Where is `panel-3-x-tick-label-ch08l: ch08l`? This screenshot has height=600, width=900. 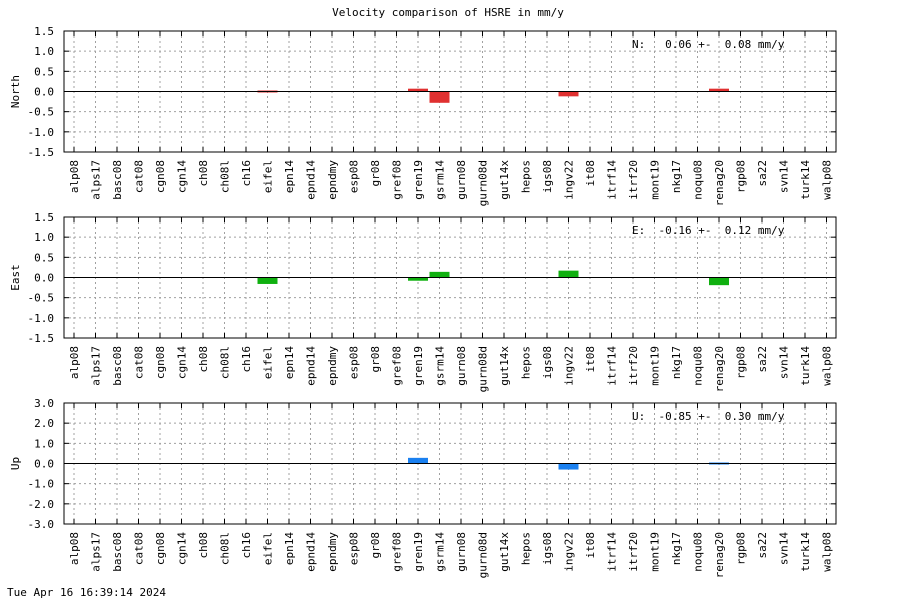
panel-3-x-tick-label-ch08l: ch08l is located at coordinates (225, 548).